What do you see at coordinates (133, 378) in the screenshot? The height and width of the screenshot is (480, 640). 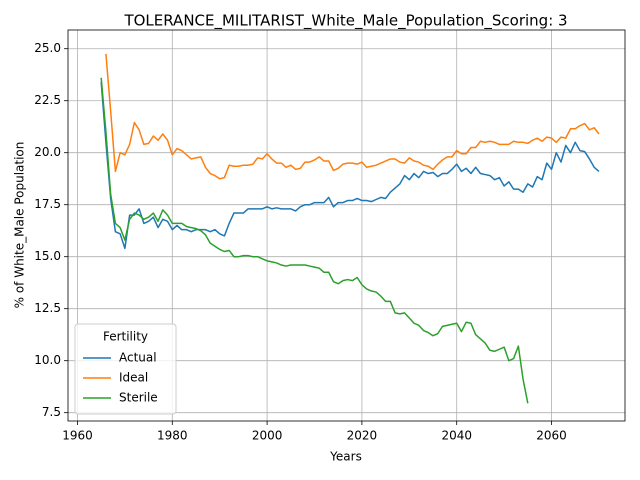 I see `legend-label: Ideal` at bounding box center [133, 378].